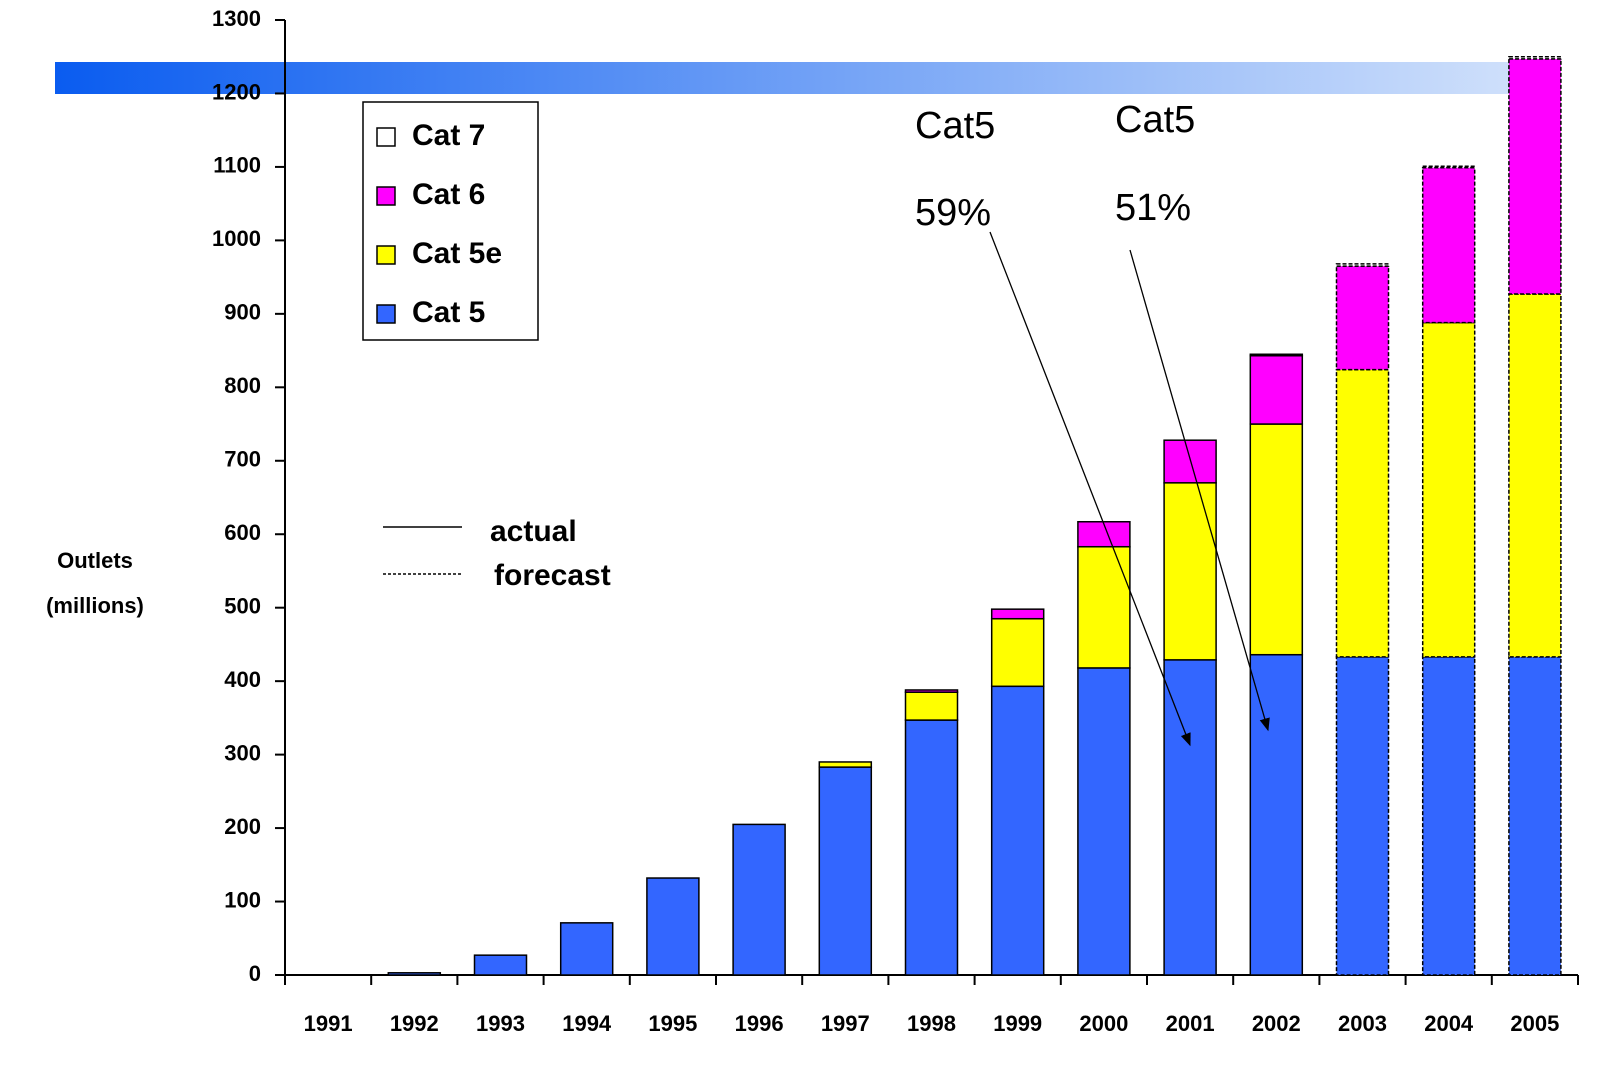  What do you see at coordinates (242, 826) in the screenshot?
I see `y-tick-label: 200` at bounding box center [242, 826].